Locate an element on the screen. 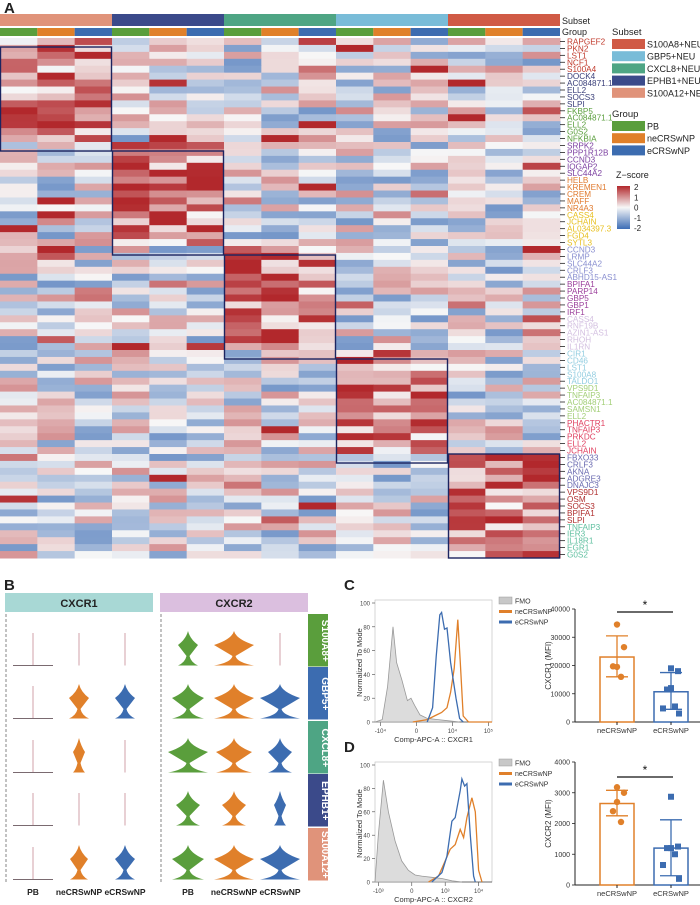  x-tick-label: neCRSwNP is located at coordinates (617, 893).